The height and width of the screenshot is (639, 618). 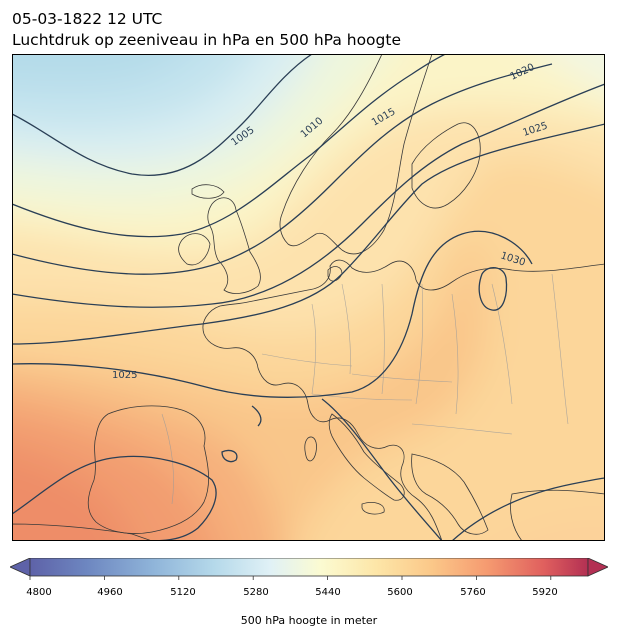 What do you see at coordinates (309, 620) in the screenshot?
I see `colorbar-label: 500 hPa hoogte in meter` at bounding box center [309, 620].